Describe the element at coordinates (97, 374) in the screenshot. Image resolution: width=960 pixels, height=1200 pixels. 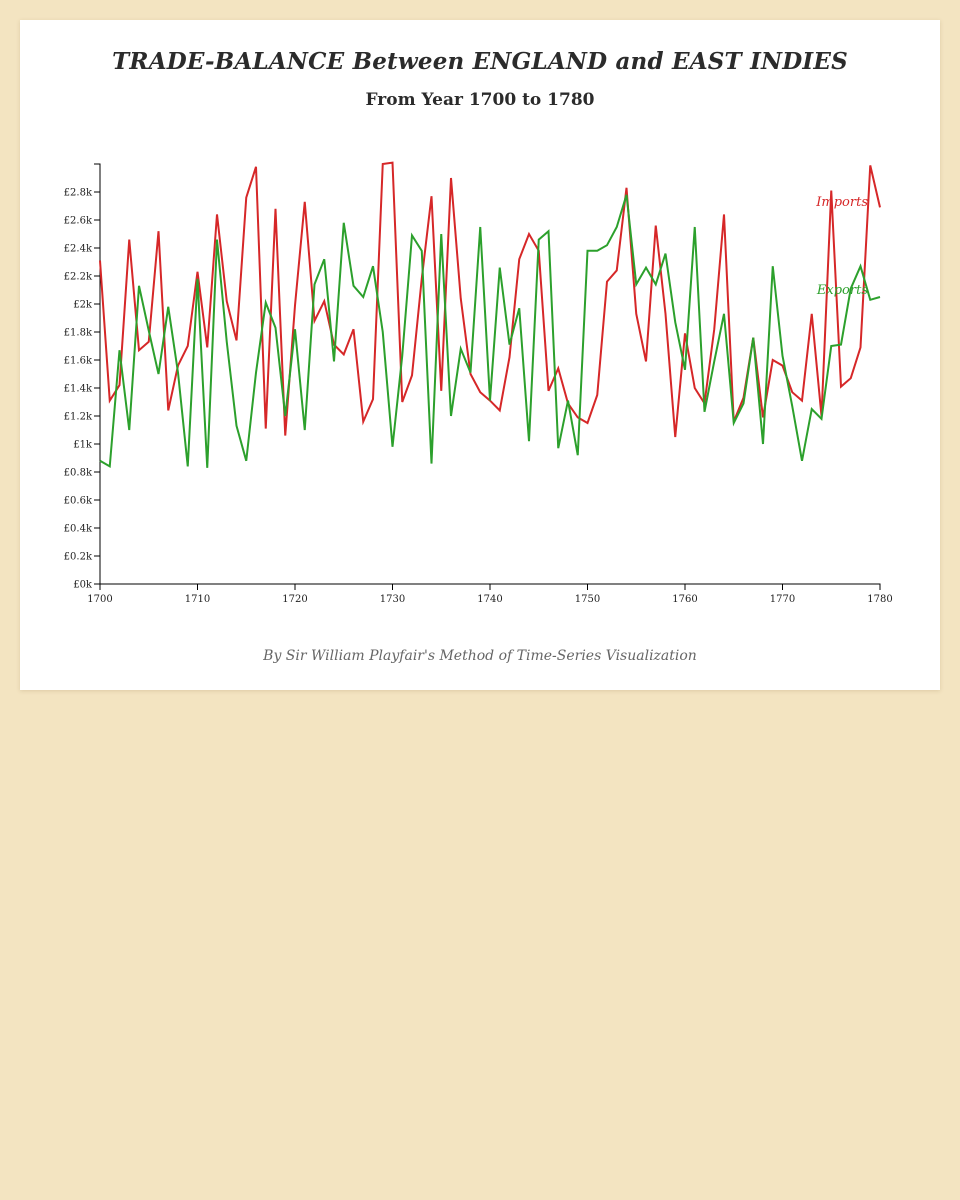
I see `y-axis-line` at that location.